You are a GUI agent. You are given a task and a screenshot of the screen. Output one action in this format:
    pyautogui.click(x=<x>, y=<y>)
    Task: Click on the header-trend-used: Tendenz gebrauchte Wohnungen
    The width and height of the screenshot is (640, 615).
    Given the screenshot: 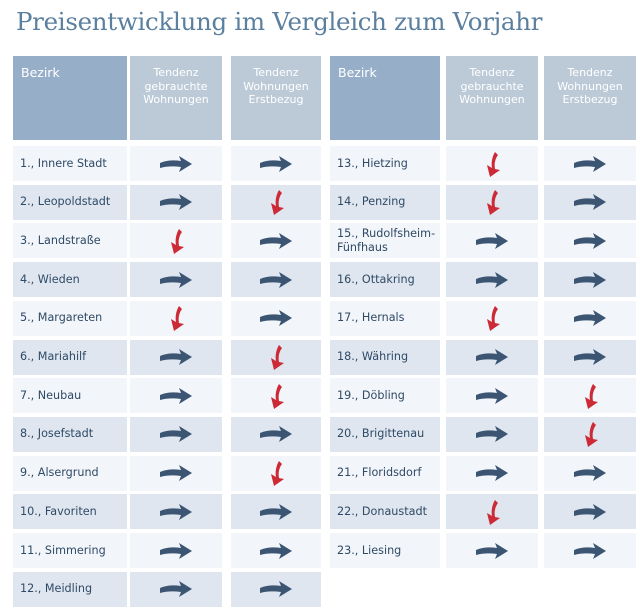 What is the action you would take?
    pyautogui.click(x=176, y=98)
    